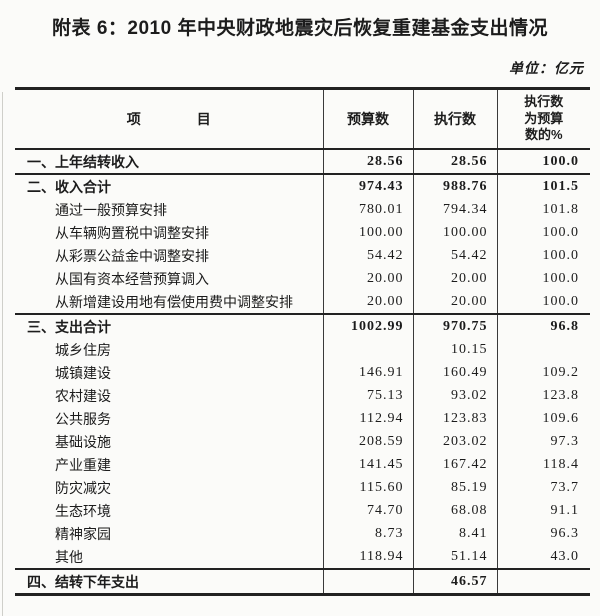 This screenshot has width=600, height=616. I want to click on ratio-value: 73.7, so click(543, 487).